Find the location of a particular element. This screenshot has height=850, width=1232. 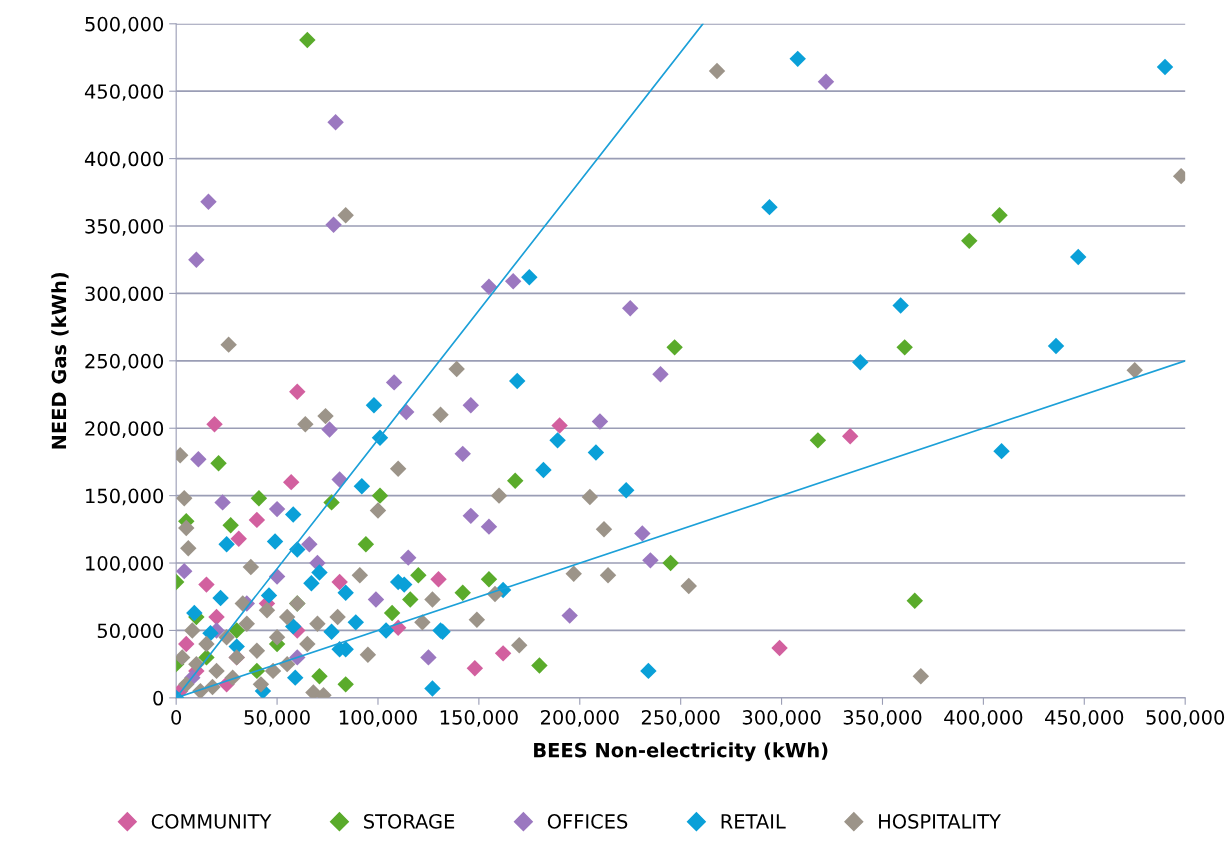

y-axis-title: NEED Gas (kWh) is located at coordinates (60, 360).